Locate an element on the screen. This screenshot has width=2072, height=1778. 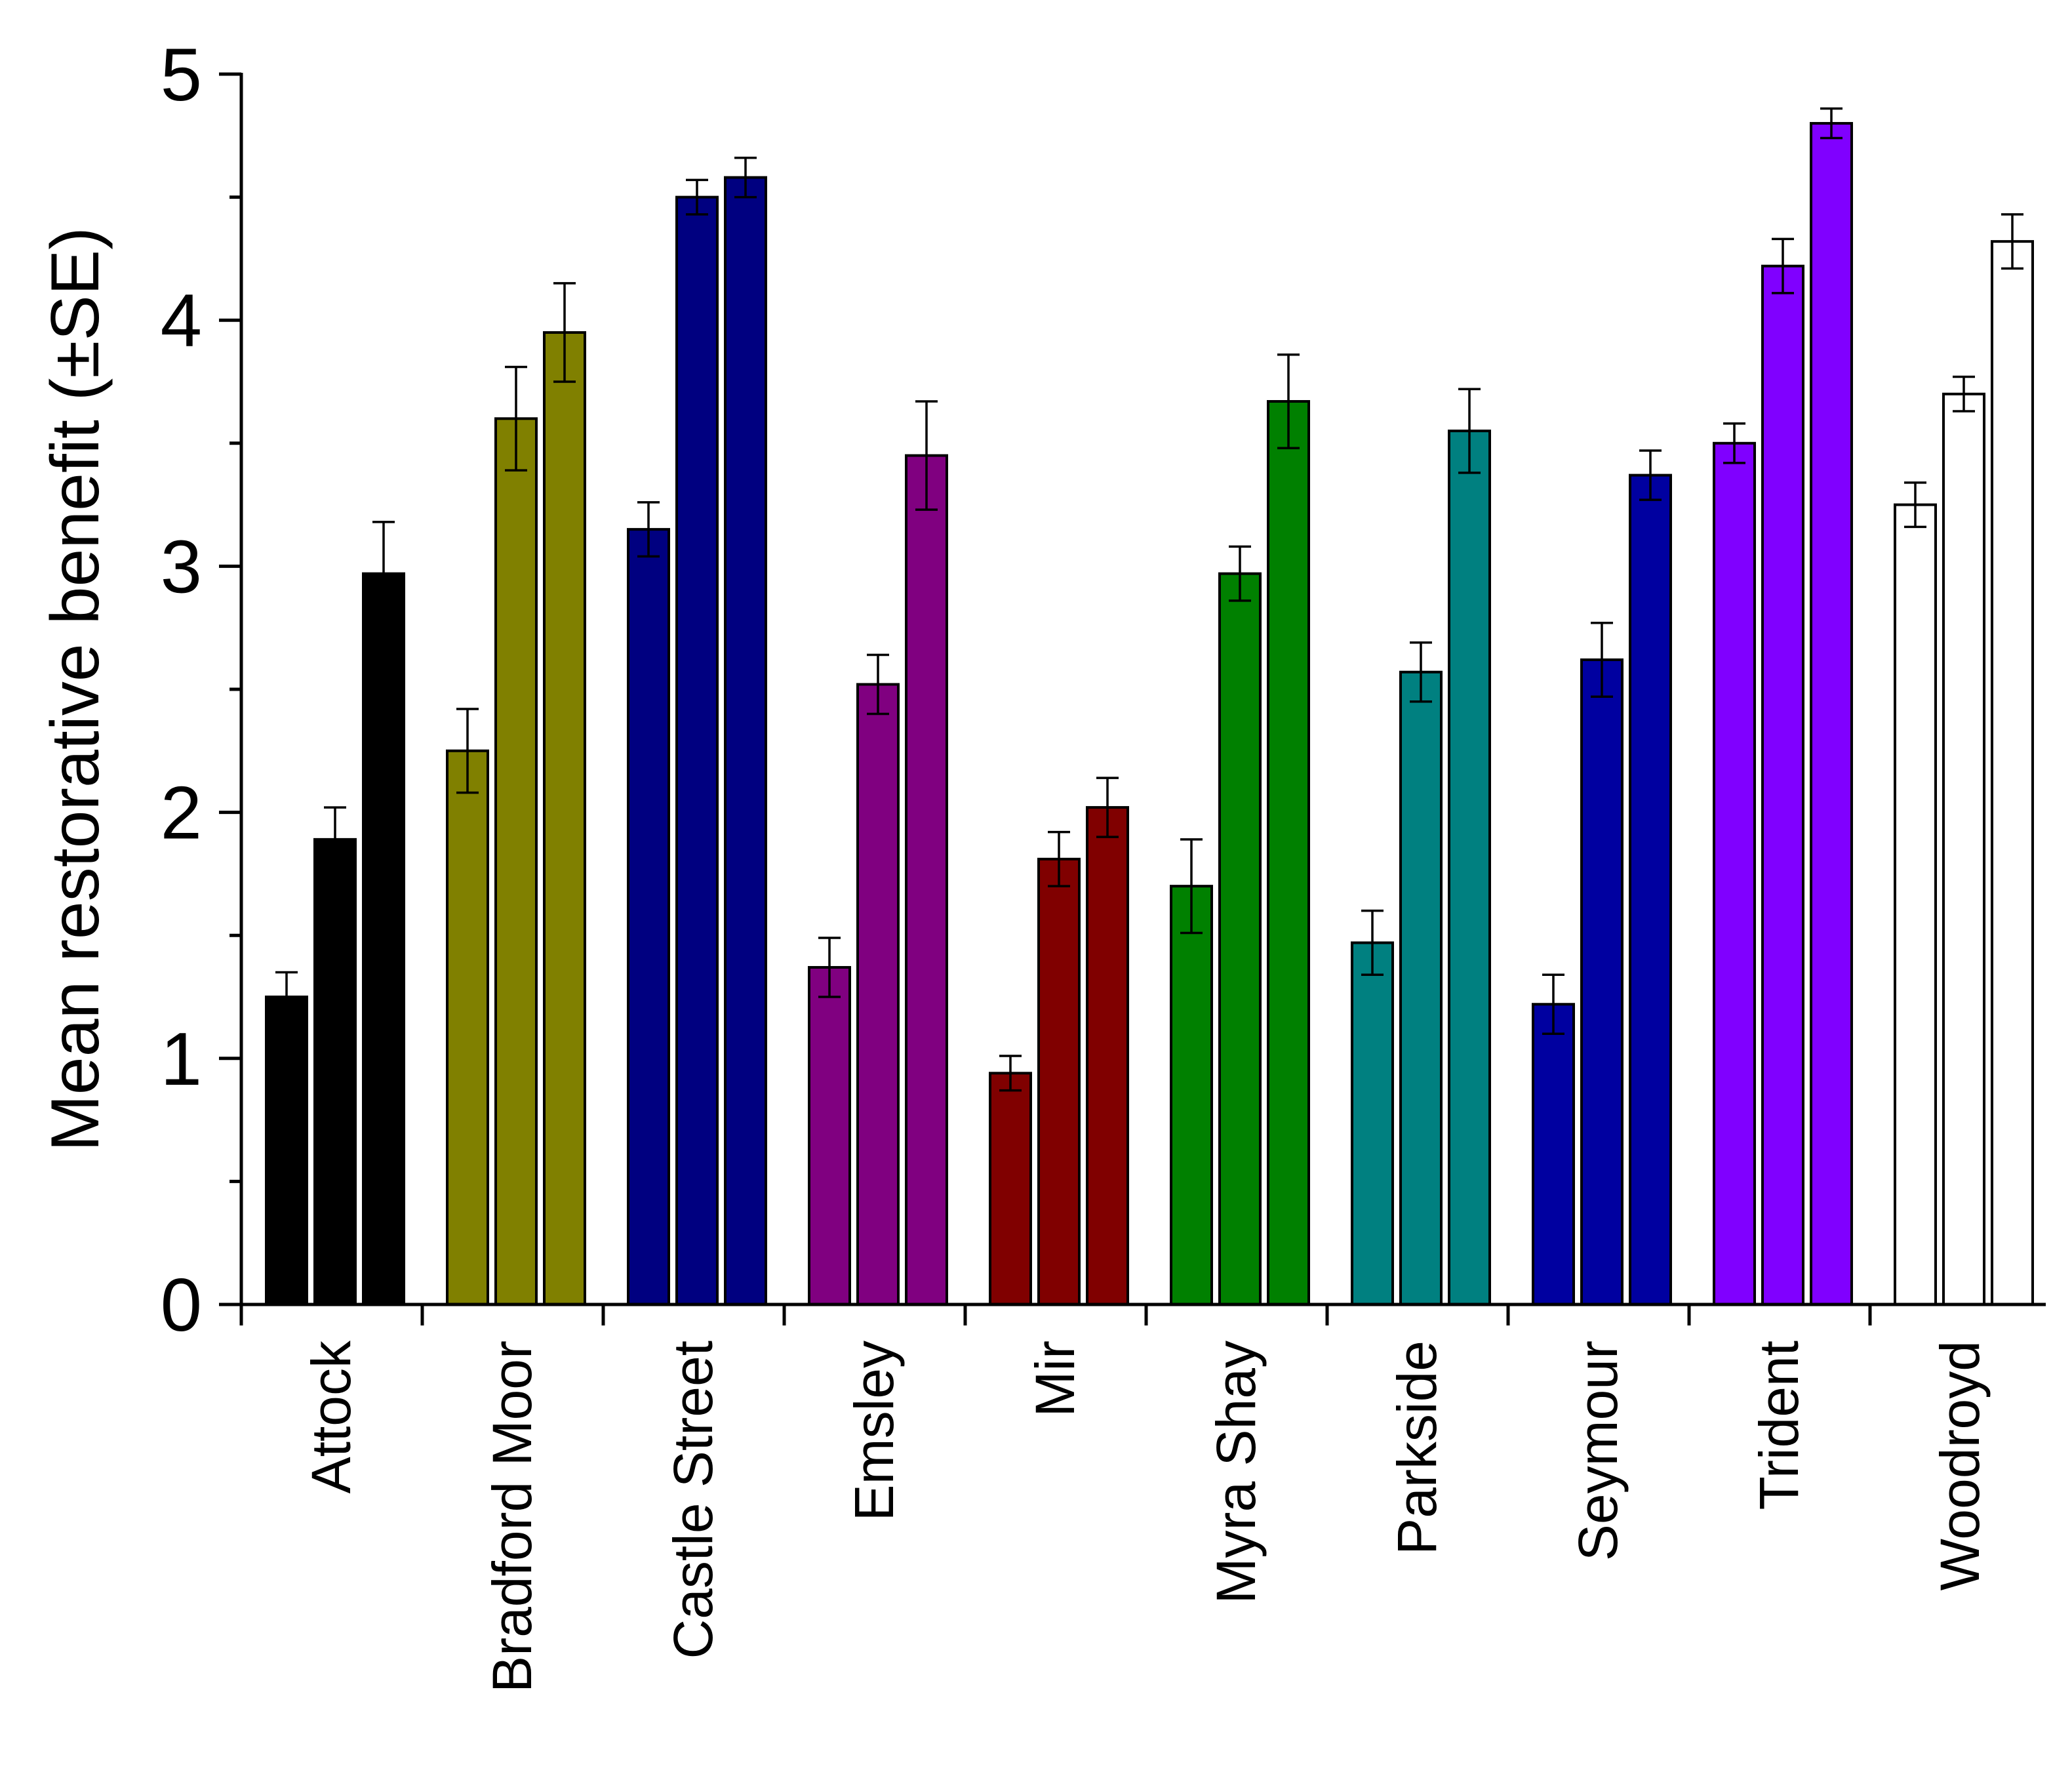
x-category-label: Woodroyd is located at coordinates (1960, 1465).